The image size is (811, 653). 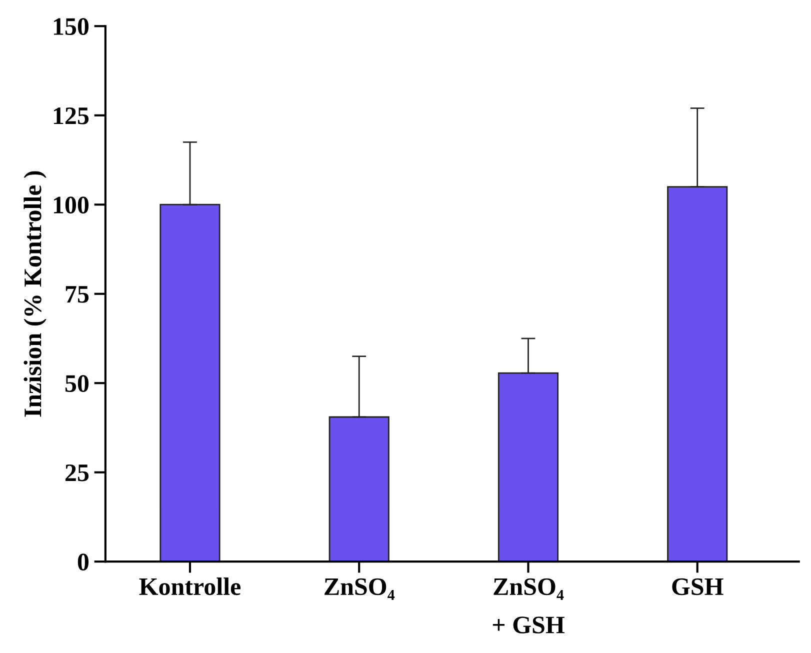 What do you see at coordinates (359, 589) in the screenshot?
I see `x-tick-label: ZnSO₄` at bounding box center [359, 589].